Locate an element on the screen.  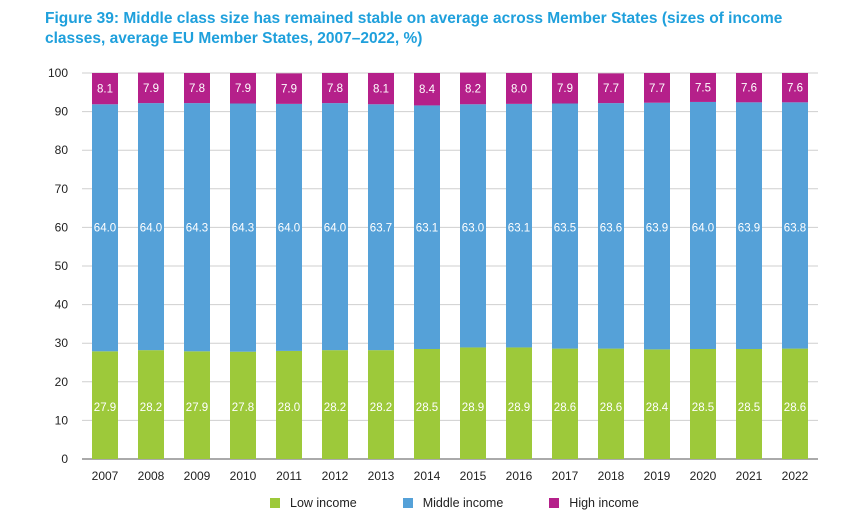
bar-middle-income-2017 is located at coordinates (565, 226).